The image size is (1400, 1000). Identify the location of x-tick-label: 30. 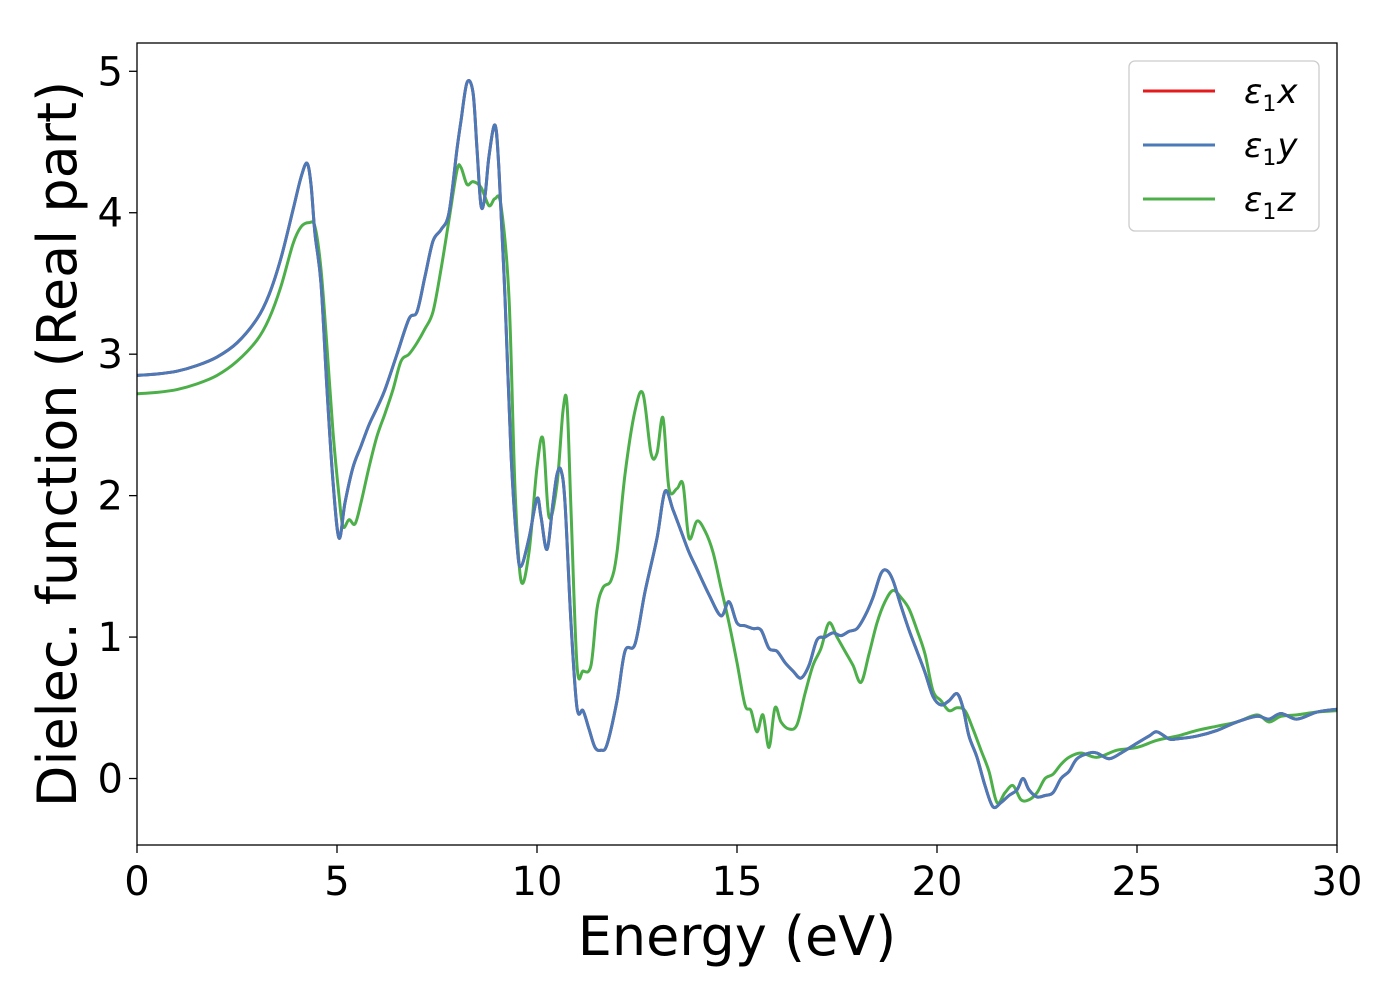
(1337, 882).